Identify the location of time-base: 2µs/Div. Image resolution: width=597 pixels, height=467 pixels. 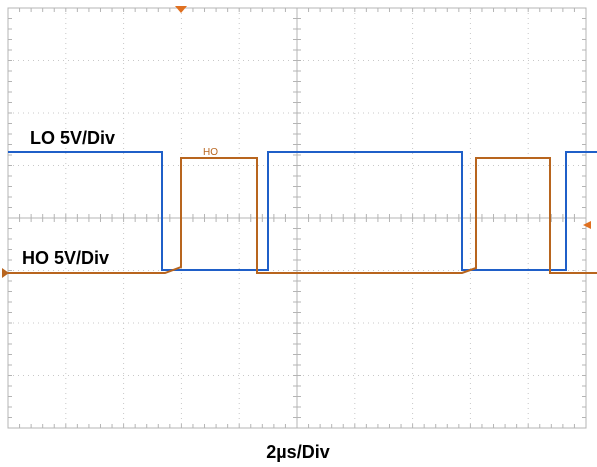
(297, 452).